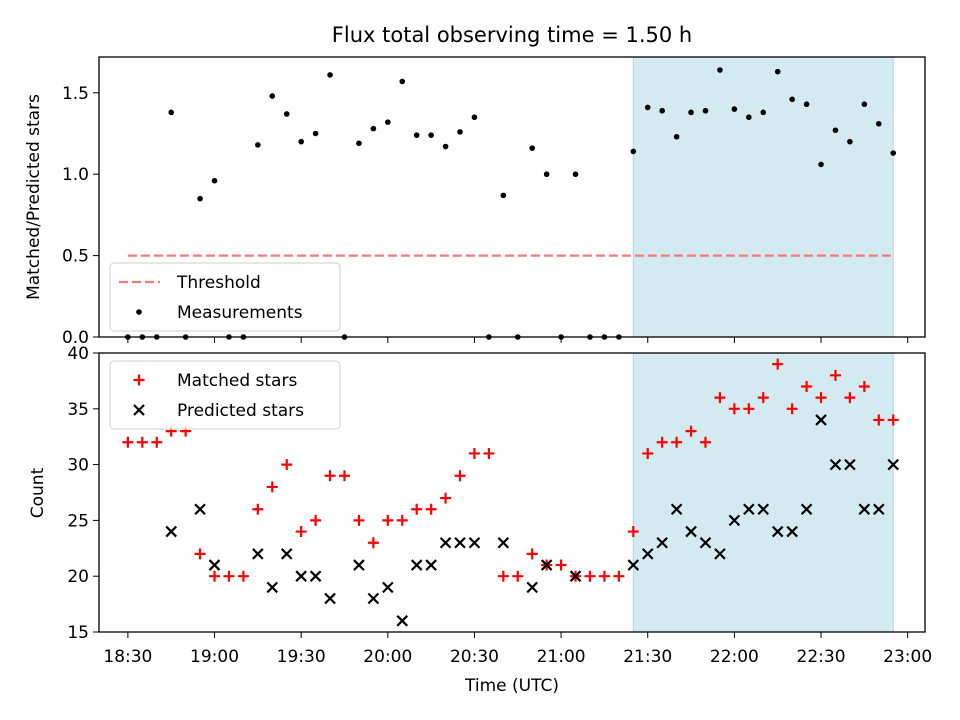 The height and width of the screenshot is (720, 960). What do you see at coordinates (139, 312) in the screenshot?
I see `legend-measurement-swatch` at bounding box center [139, 312].